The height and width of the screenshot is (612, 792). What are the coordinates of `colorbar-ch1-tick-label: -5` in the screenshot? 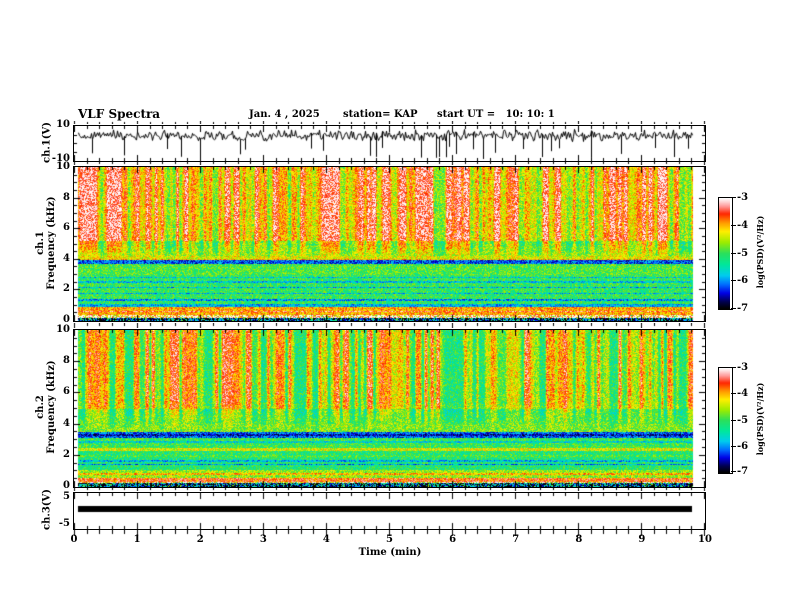 It's located at (743, 253).